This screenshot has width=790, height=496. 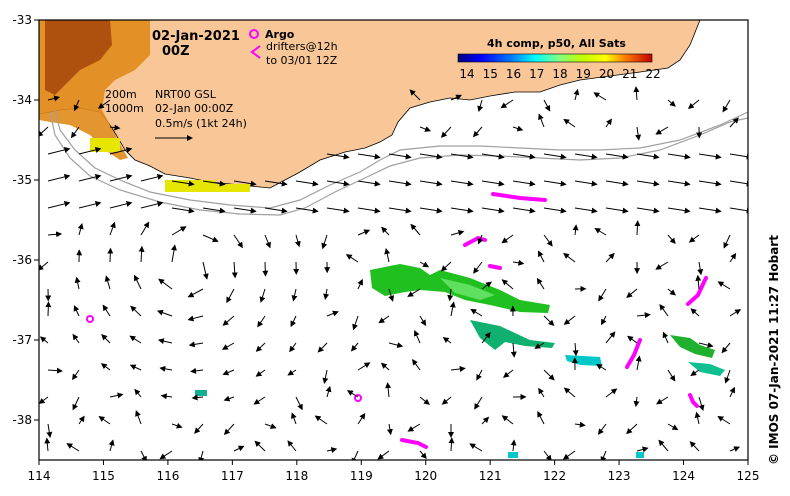 I want to click on x-tick-label: 125, so click(x=748, y=476).